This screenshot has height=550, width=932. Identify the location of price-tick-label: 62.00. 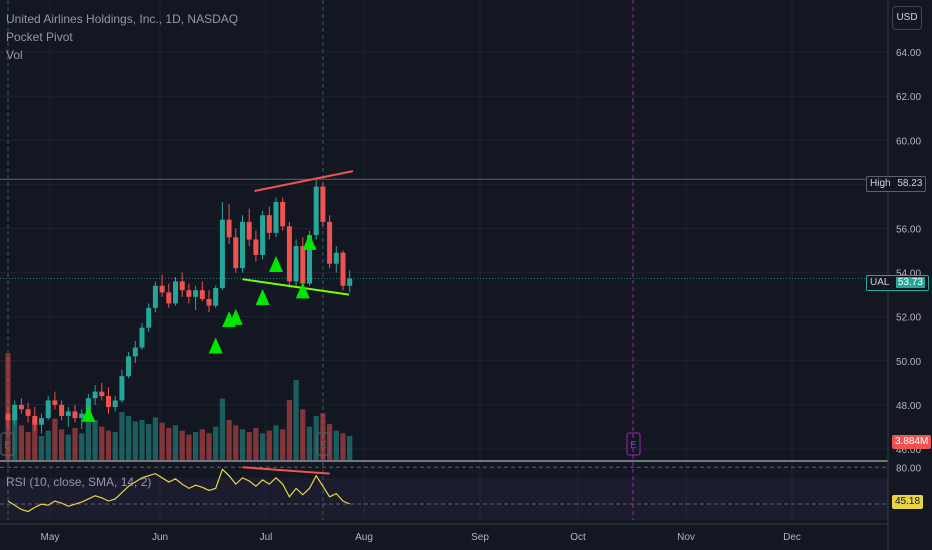
(908, 97).